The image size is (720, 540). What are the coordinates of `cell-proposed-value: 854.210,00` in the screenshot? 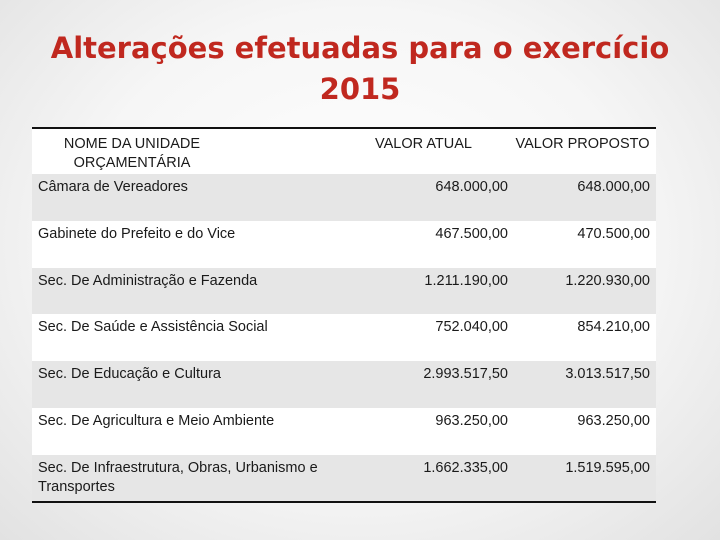 It's located at (585, 338).